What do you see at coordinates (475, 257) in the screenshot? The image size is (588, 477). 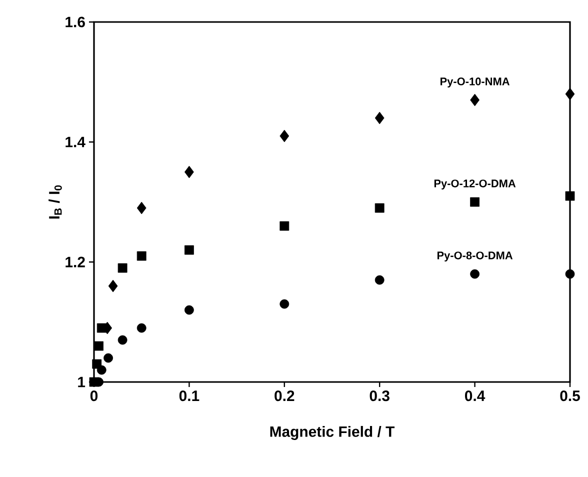 I see `series-label: Py-O-8-O-DMA` at bounding box center [475, 257].